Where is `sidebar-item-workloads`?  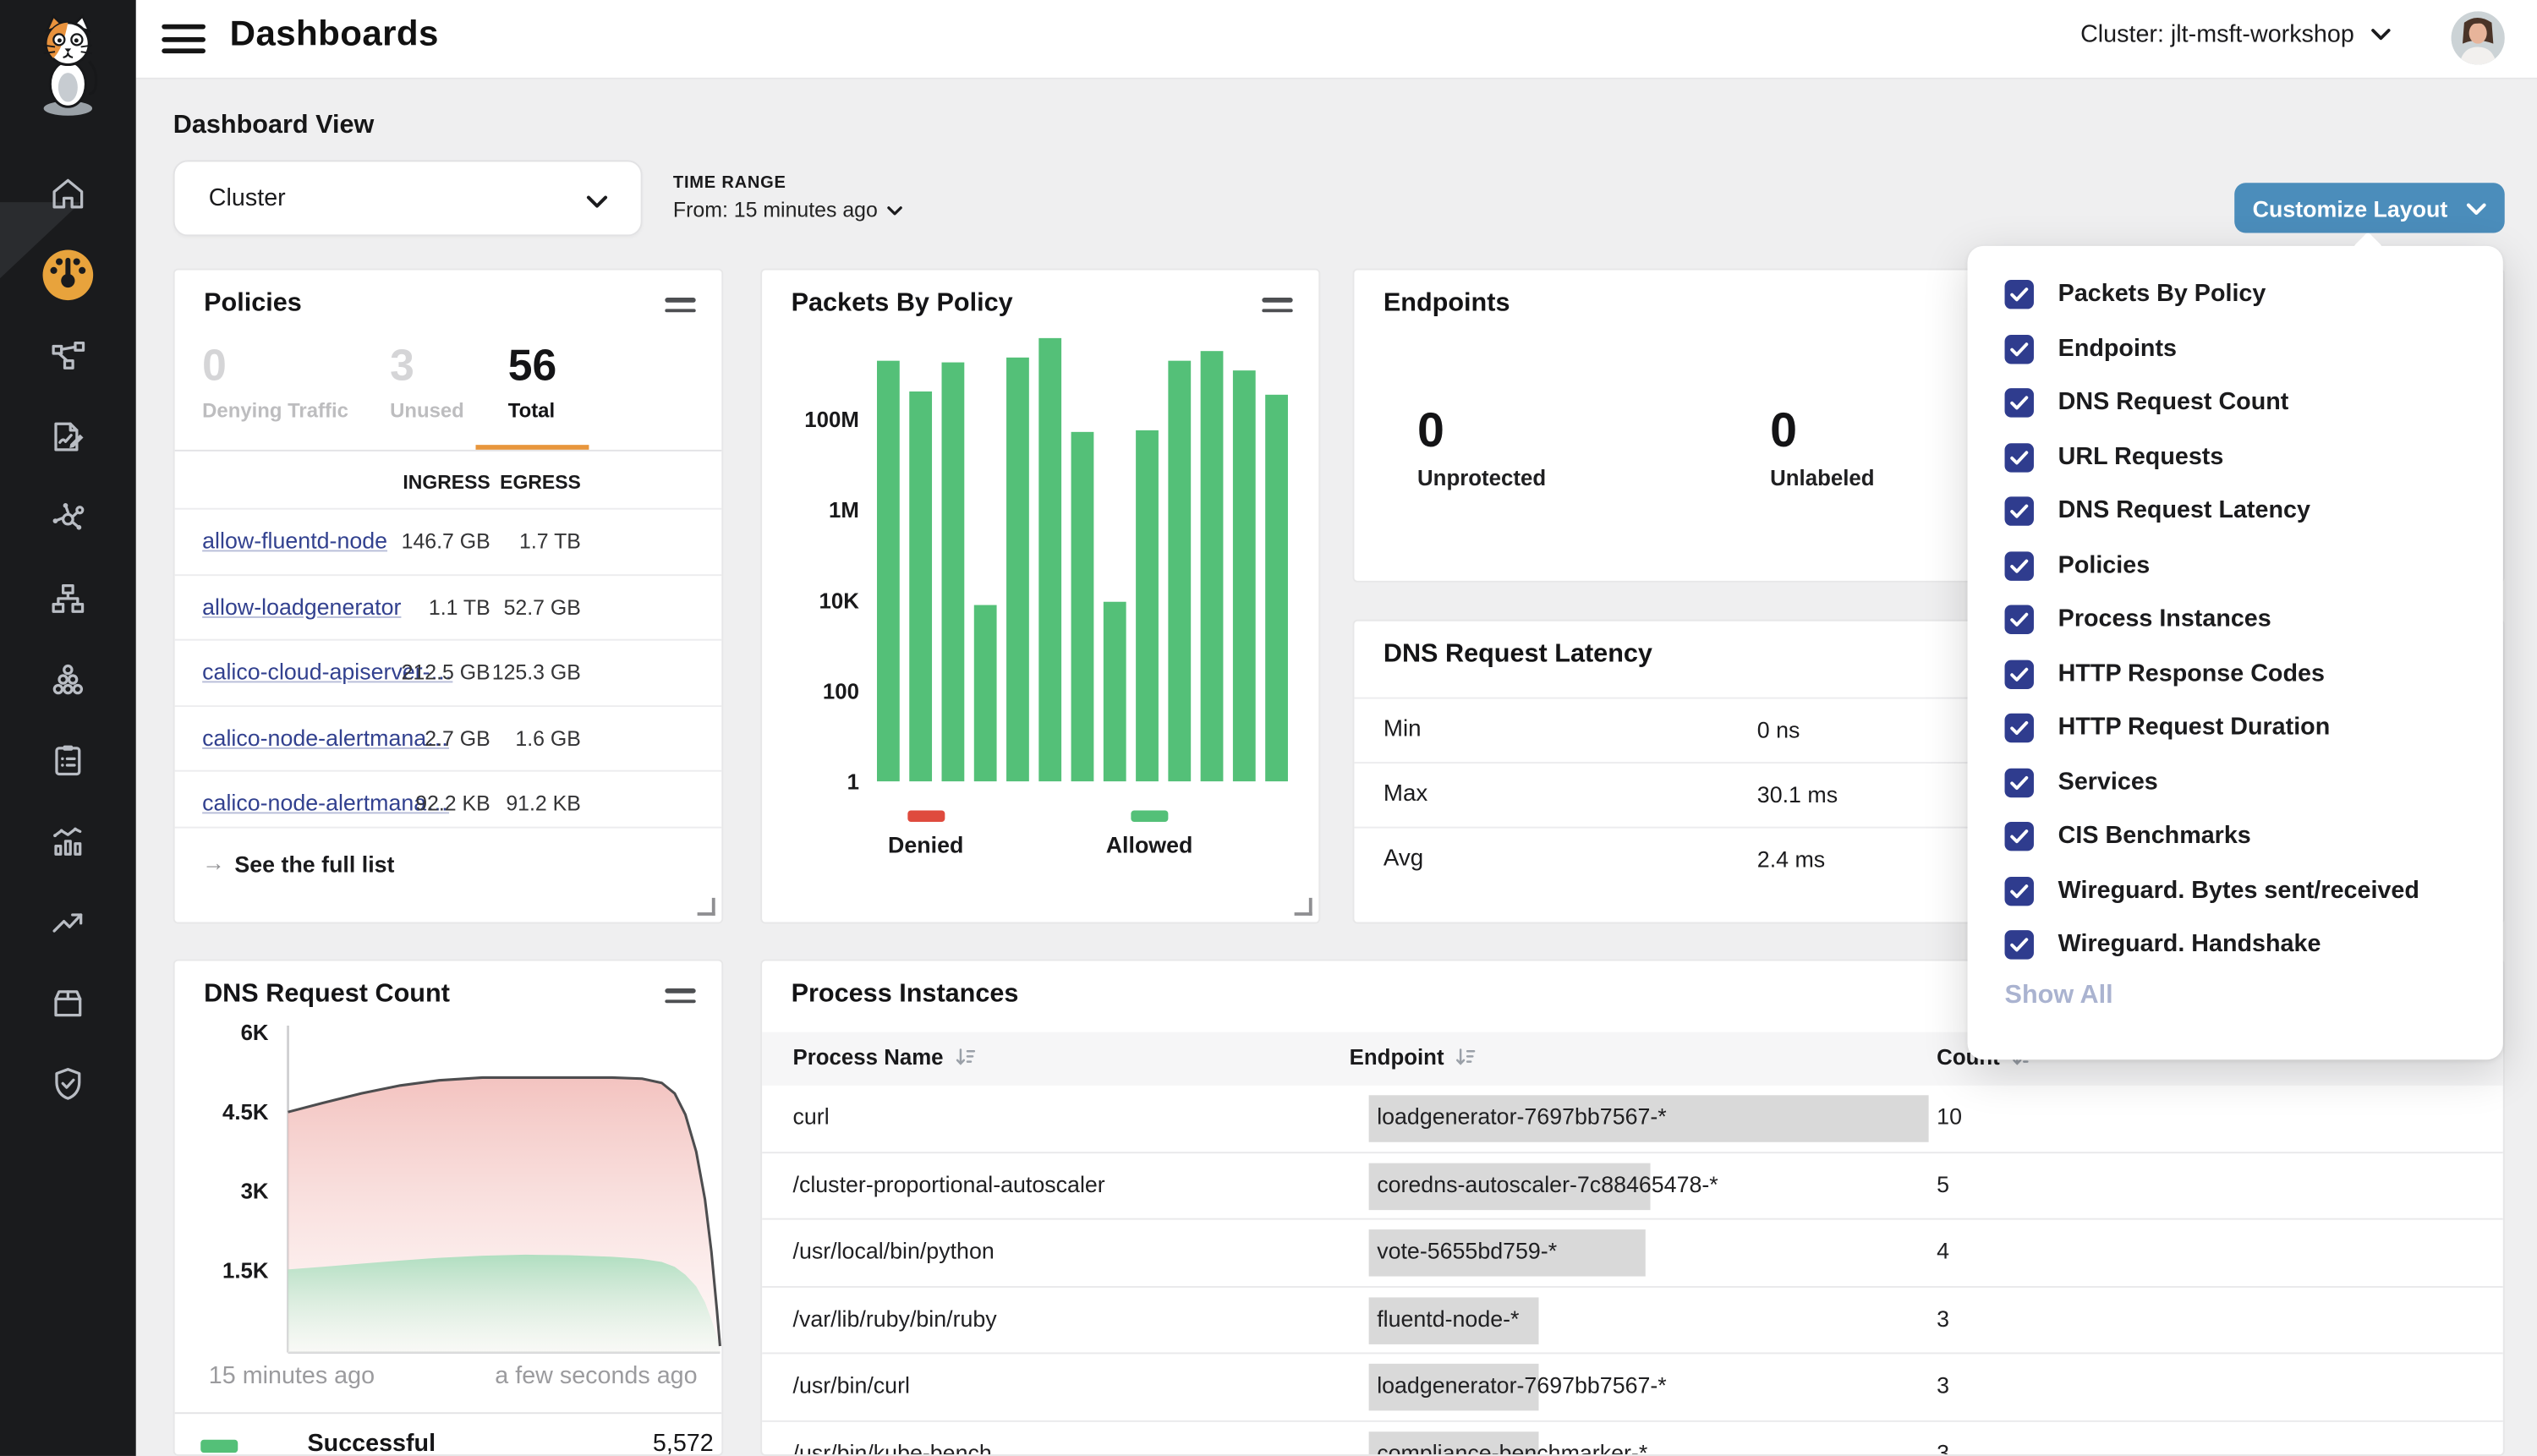 sidebar-item-workloads is located at coordinates (68, 679).